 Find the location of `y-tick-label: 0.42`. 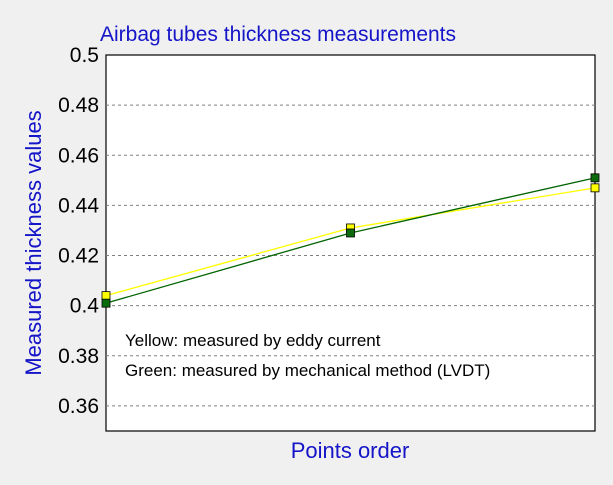

y-tick-label: 0.42 is located at coordinates (78, 256).